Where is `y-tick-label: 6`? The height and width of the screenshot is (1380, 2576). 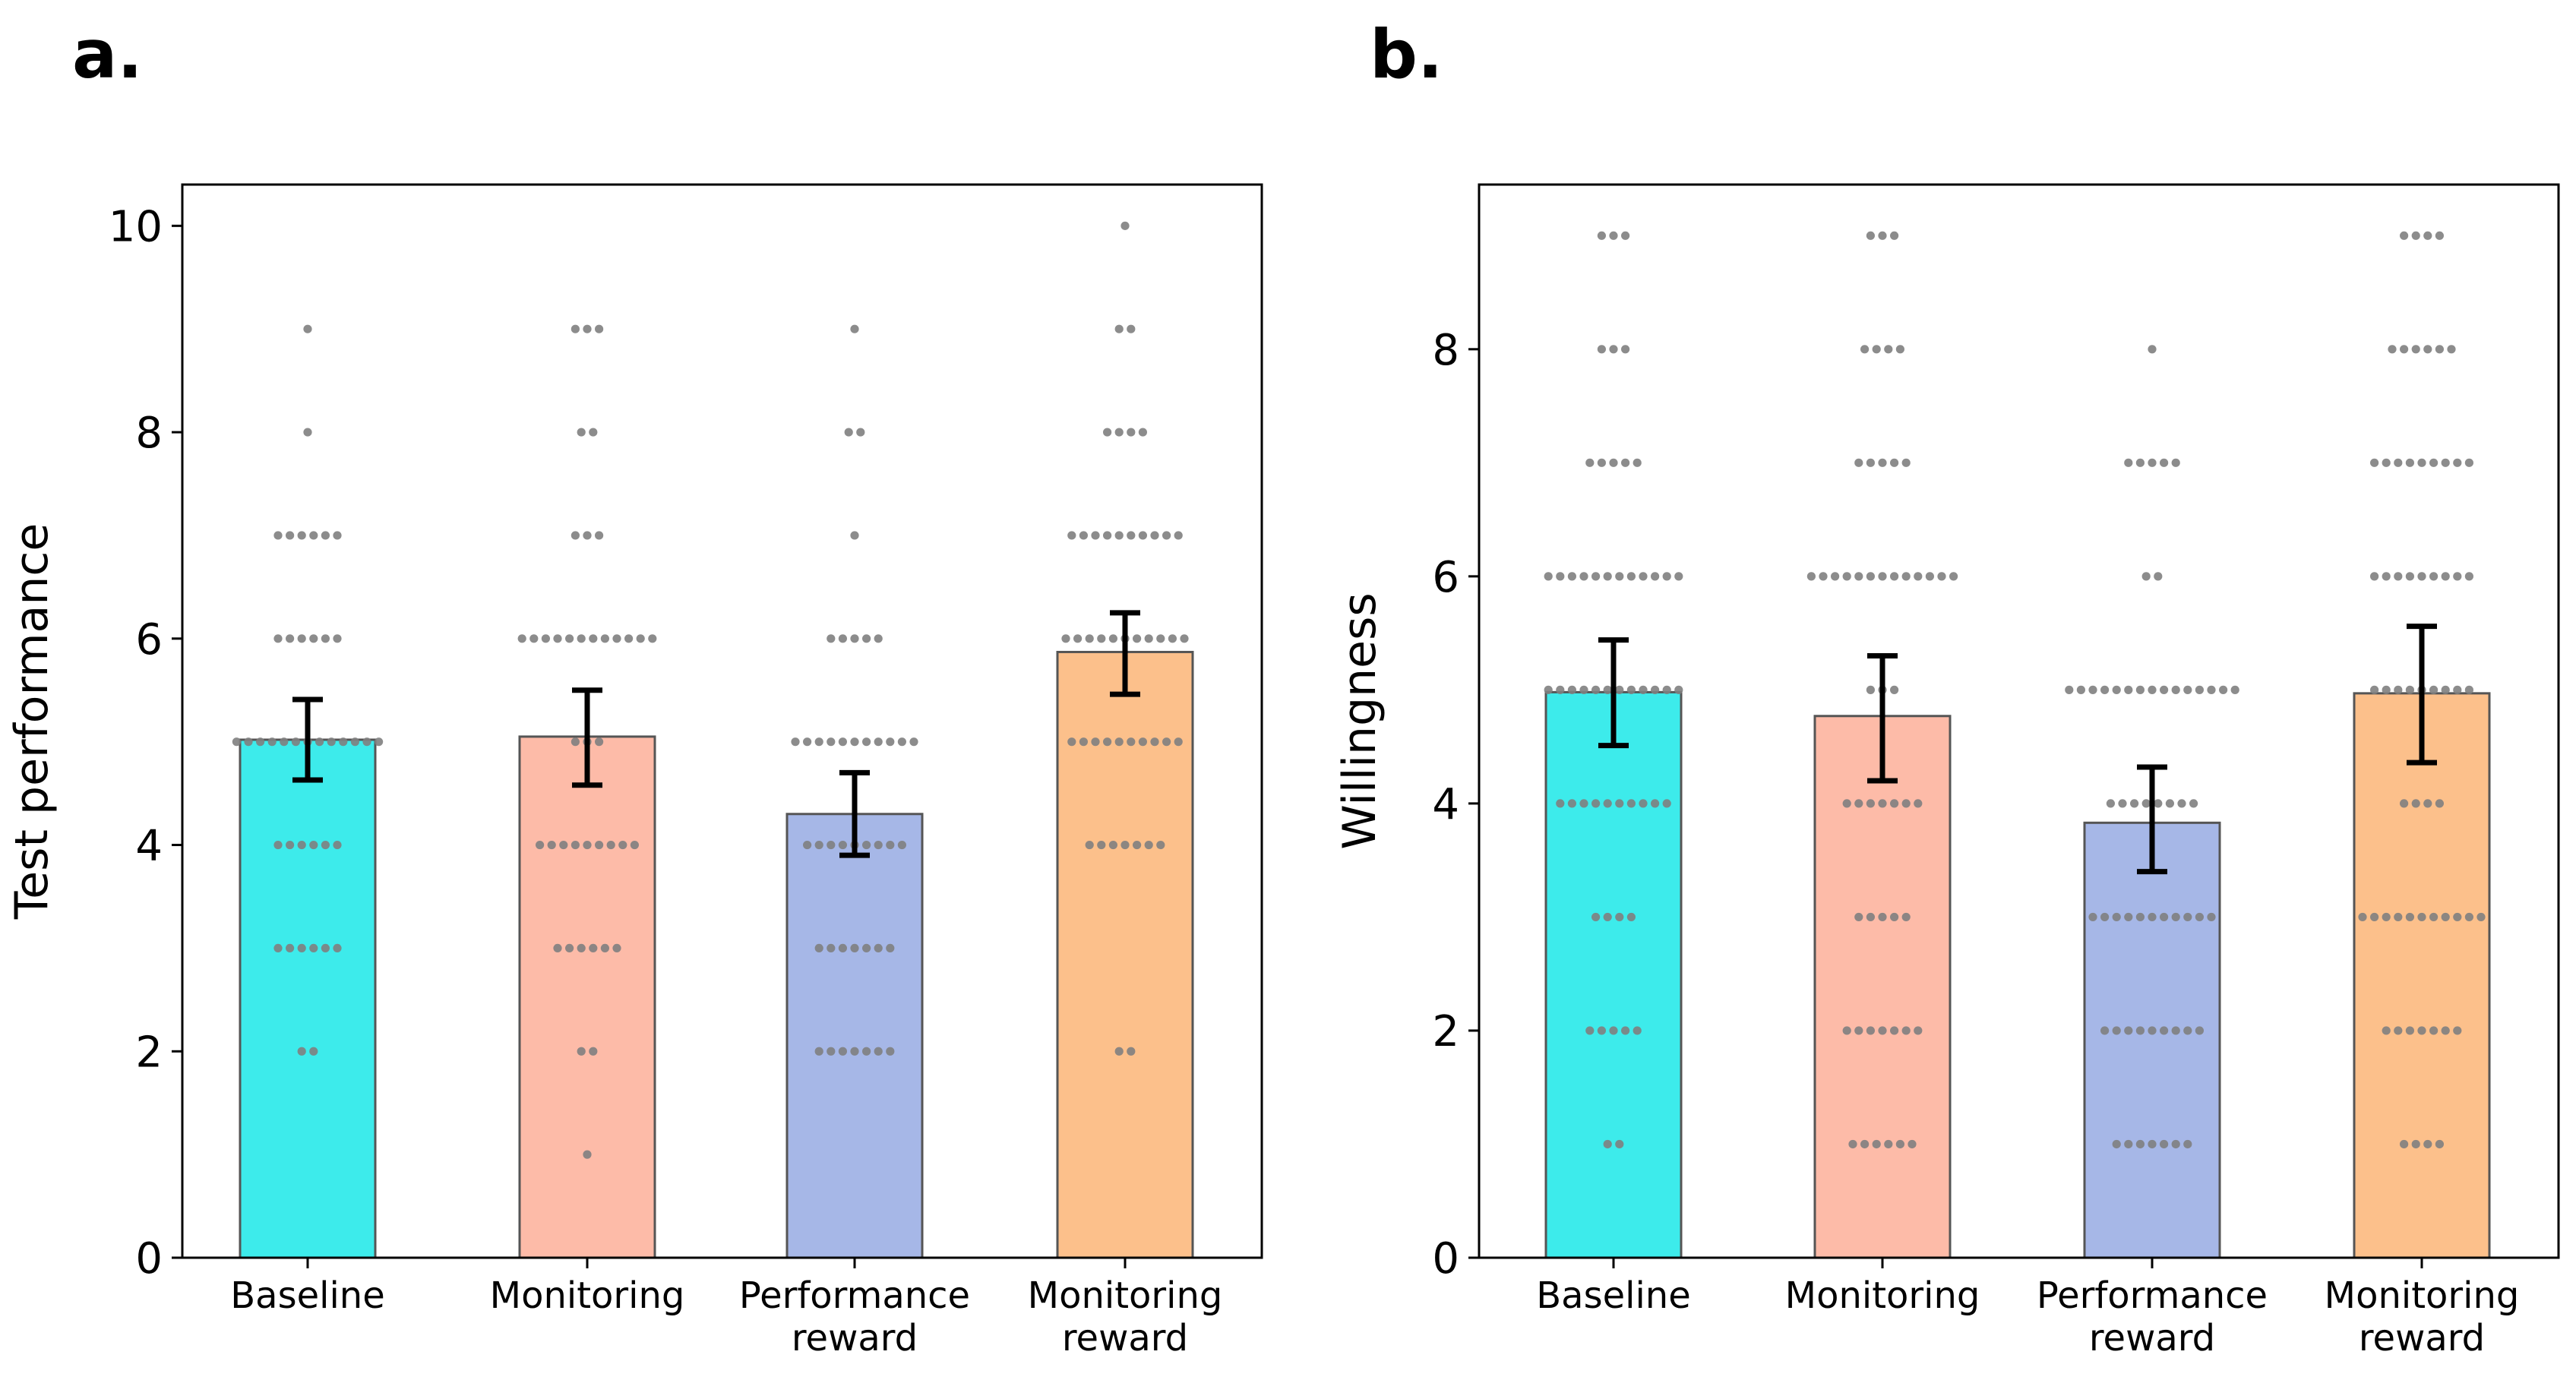 y-tick-label: 6 is located at coordinates (149, 640).